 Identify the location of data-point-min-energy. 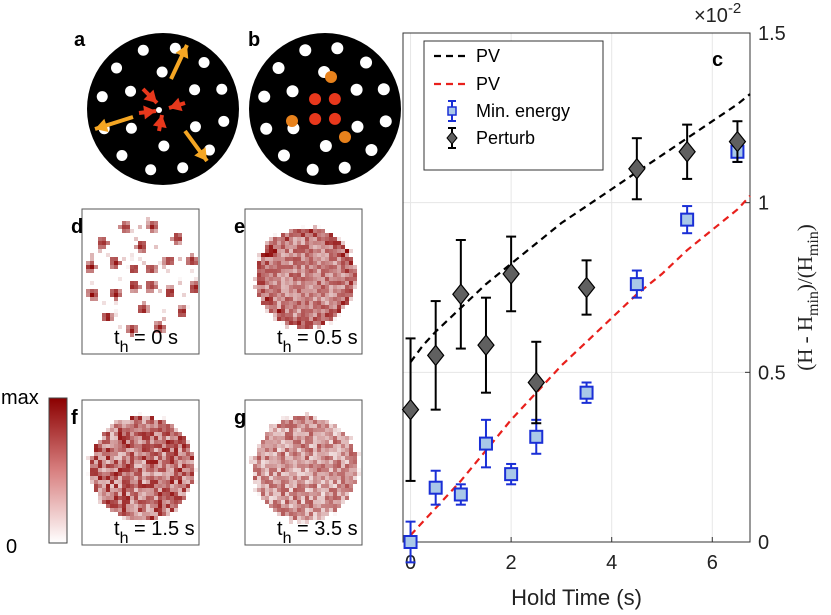
(435, 487).